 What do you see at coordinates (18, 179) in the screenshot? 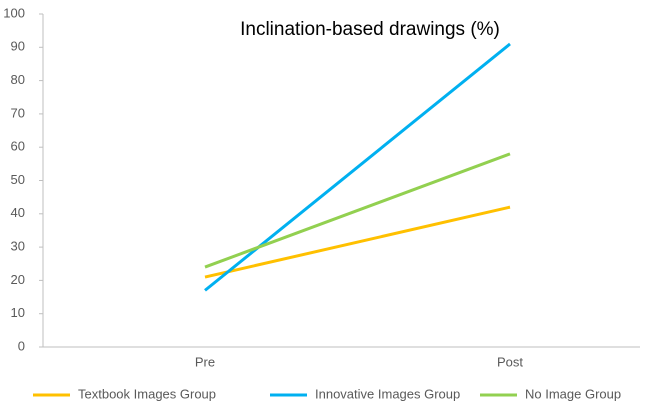
I see `y-tick-label: 50` at bounding box center [18, 179].